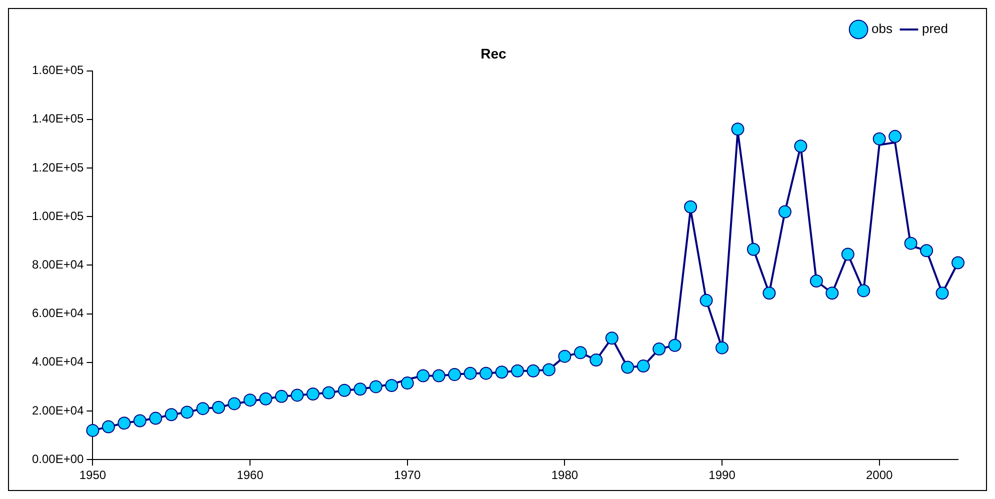 This screenshot has width=995, height=499. I want to click on legend-label: pred, so click(935, 28).